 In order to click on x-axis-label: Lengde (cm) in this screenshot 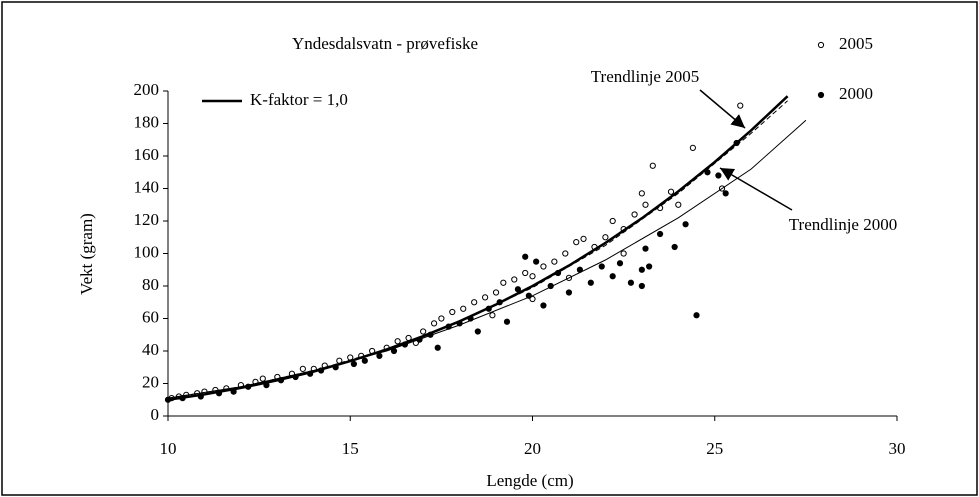, I will do `click(529, 480)`.